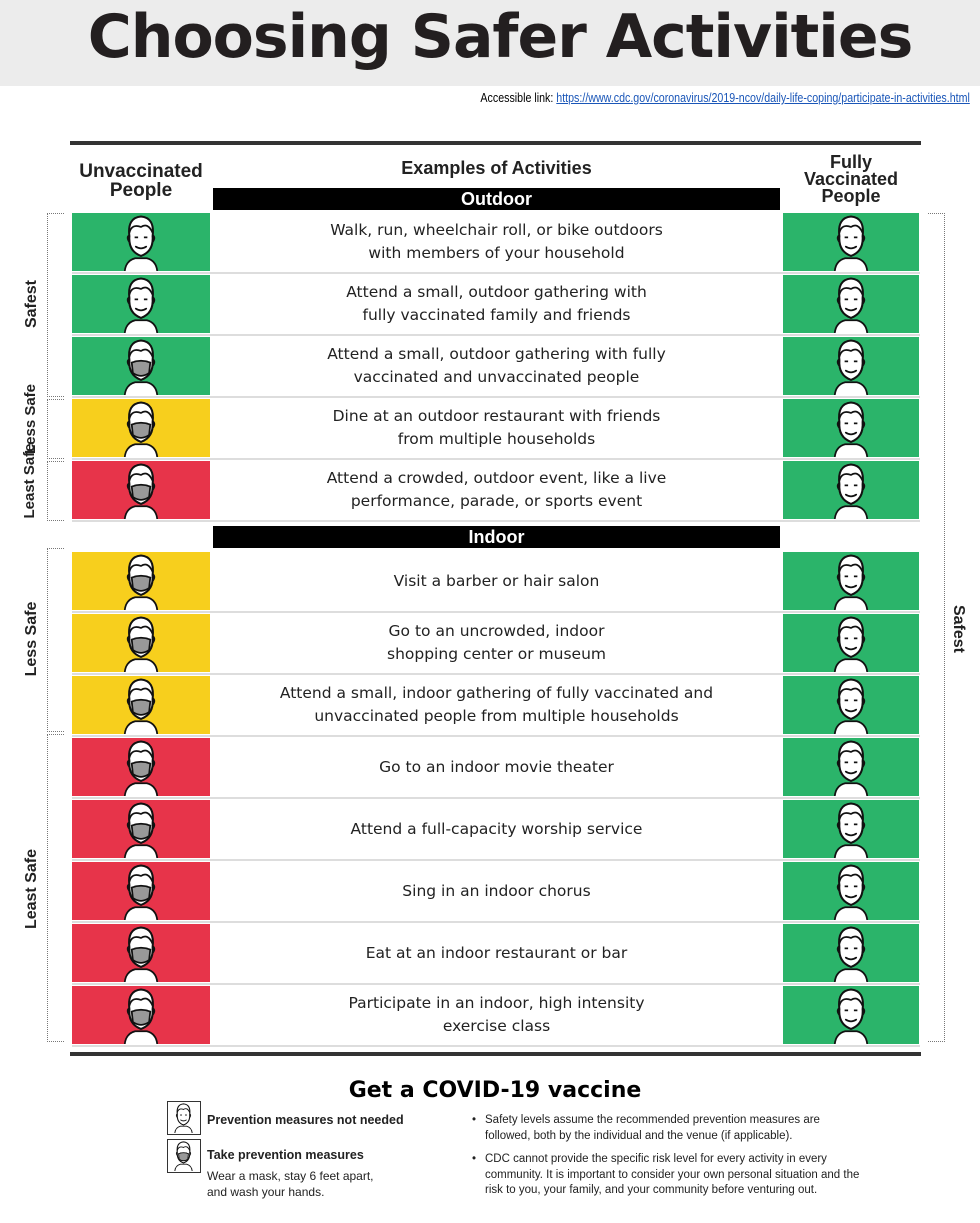 The image size is (980, 1223). I want to click on label-safest: Safest, so click(31, 304).